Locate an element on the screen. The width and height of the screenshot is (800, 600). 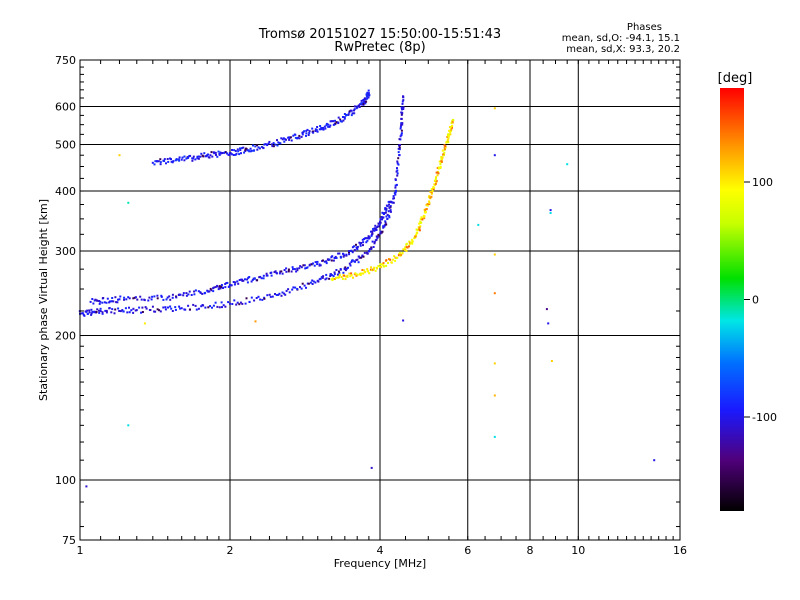
y-tick-label: 600 is located at coordinates (65, 107).